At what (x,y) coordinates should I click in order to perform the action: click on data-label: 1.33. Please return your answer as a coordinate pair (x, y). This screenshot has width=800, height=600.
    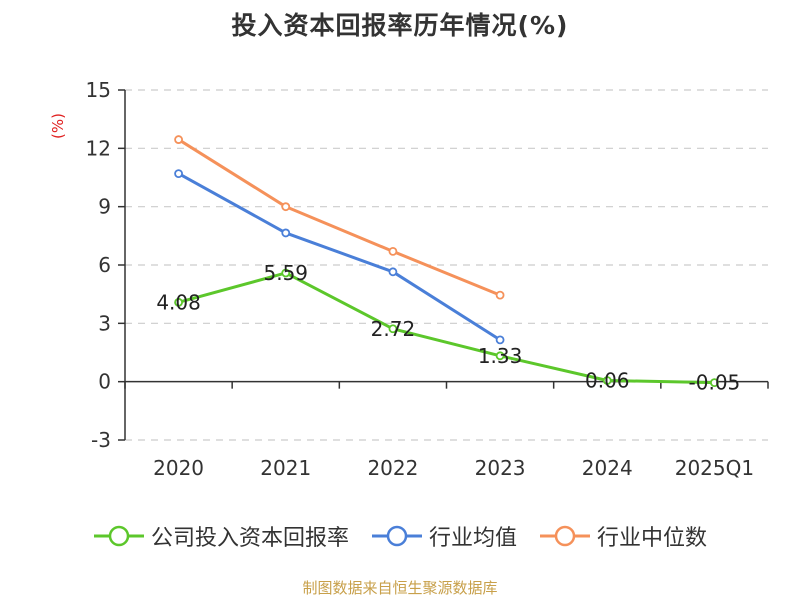
    Looking at the image, I should click on (500, 356).